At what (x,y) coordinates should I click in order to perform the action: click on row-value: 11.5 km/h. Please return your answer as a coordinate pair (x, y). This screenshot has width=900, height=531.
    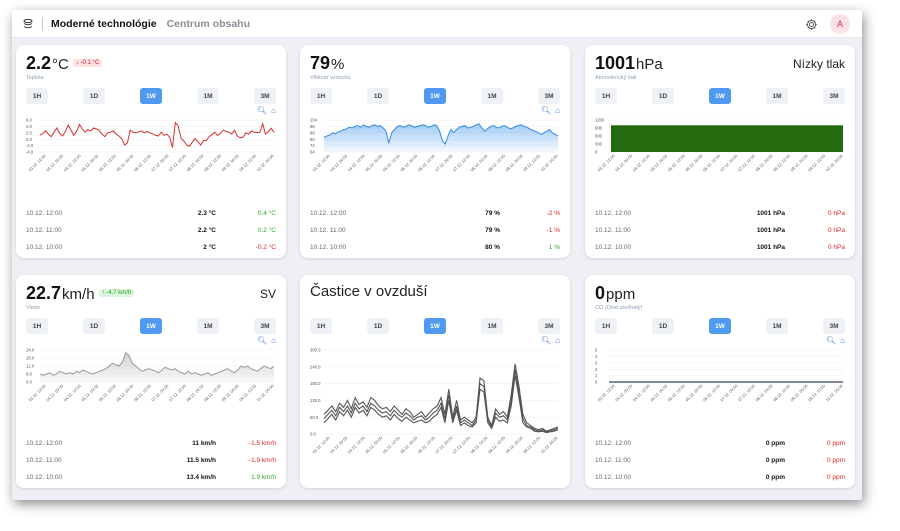
    Looking at the image, I should click on (201, 460).